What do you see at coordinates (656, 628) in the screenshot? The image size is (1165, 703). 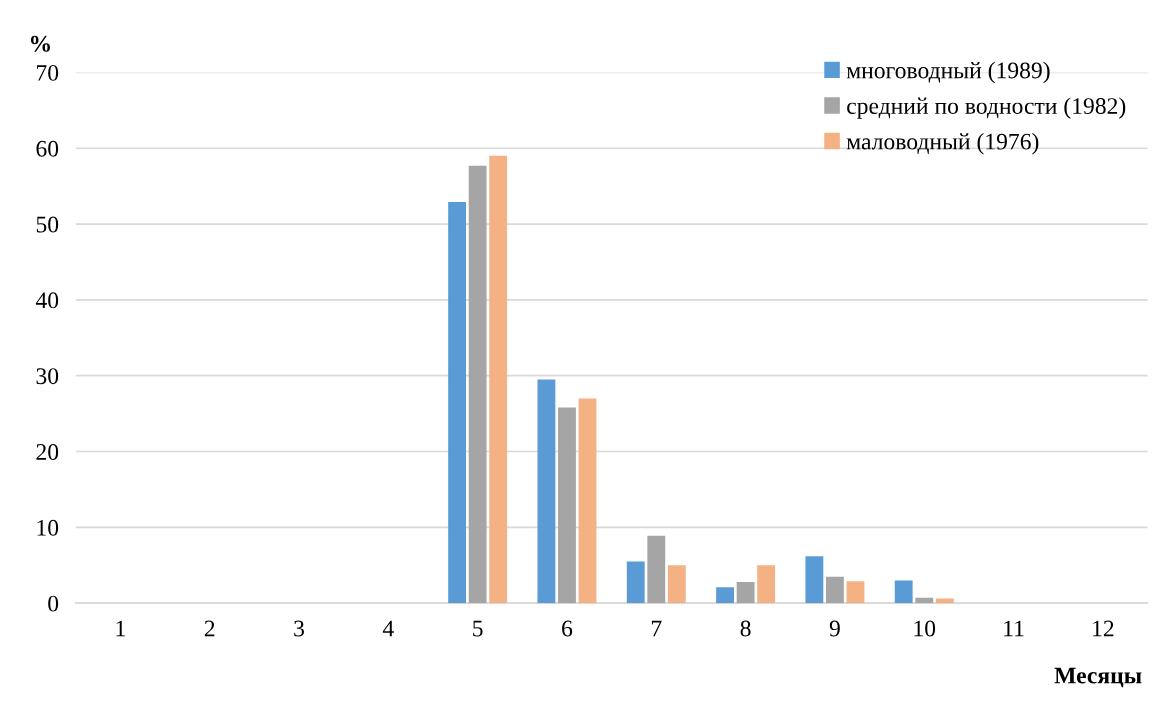 I see `x-tick-label: 7` at bounding box center [656, 628].